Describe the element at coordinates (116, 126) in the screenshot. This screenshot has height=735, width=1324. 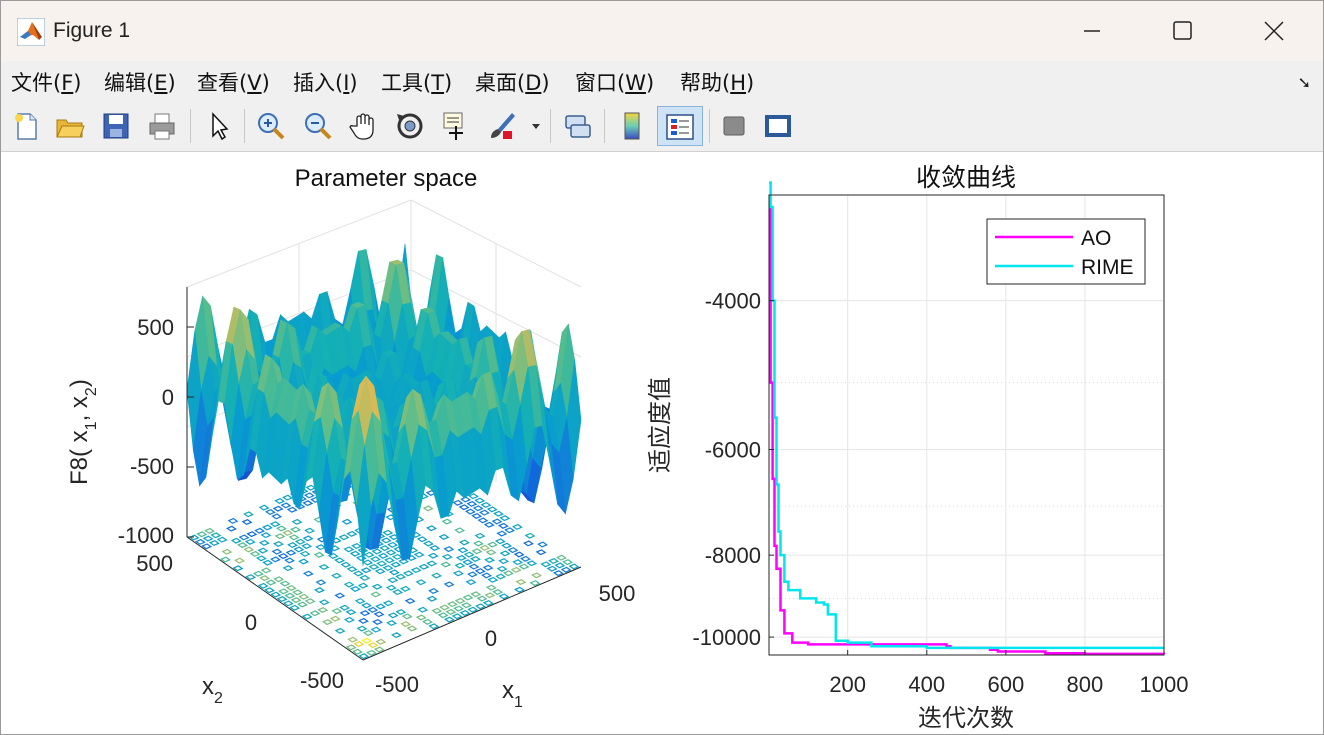
I see `save-button` at that location.